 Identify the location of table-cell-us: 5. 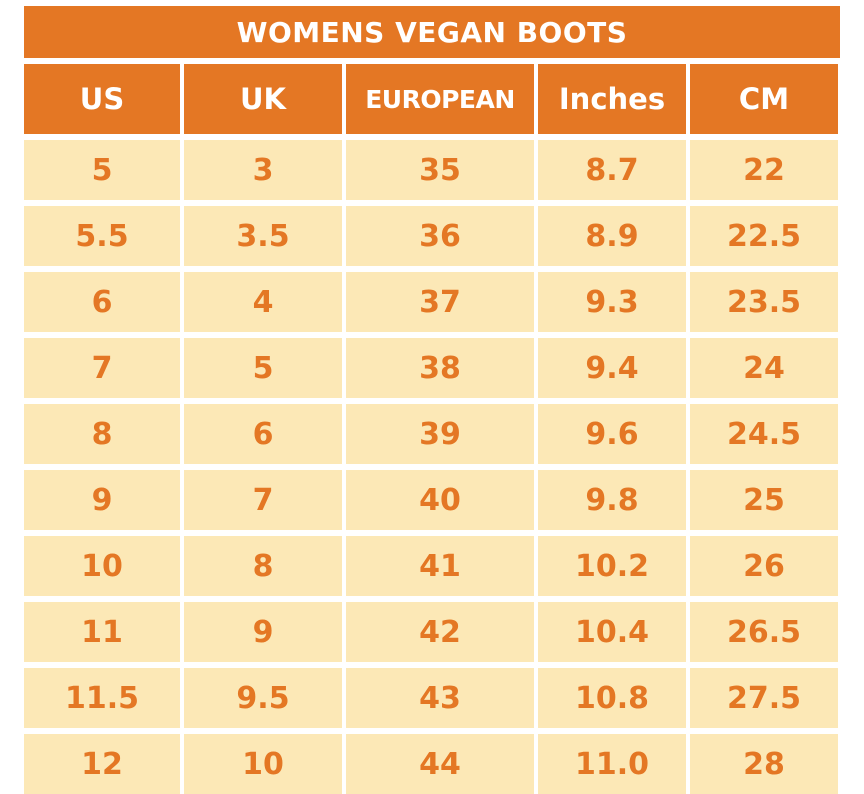
(102, 170).